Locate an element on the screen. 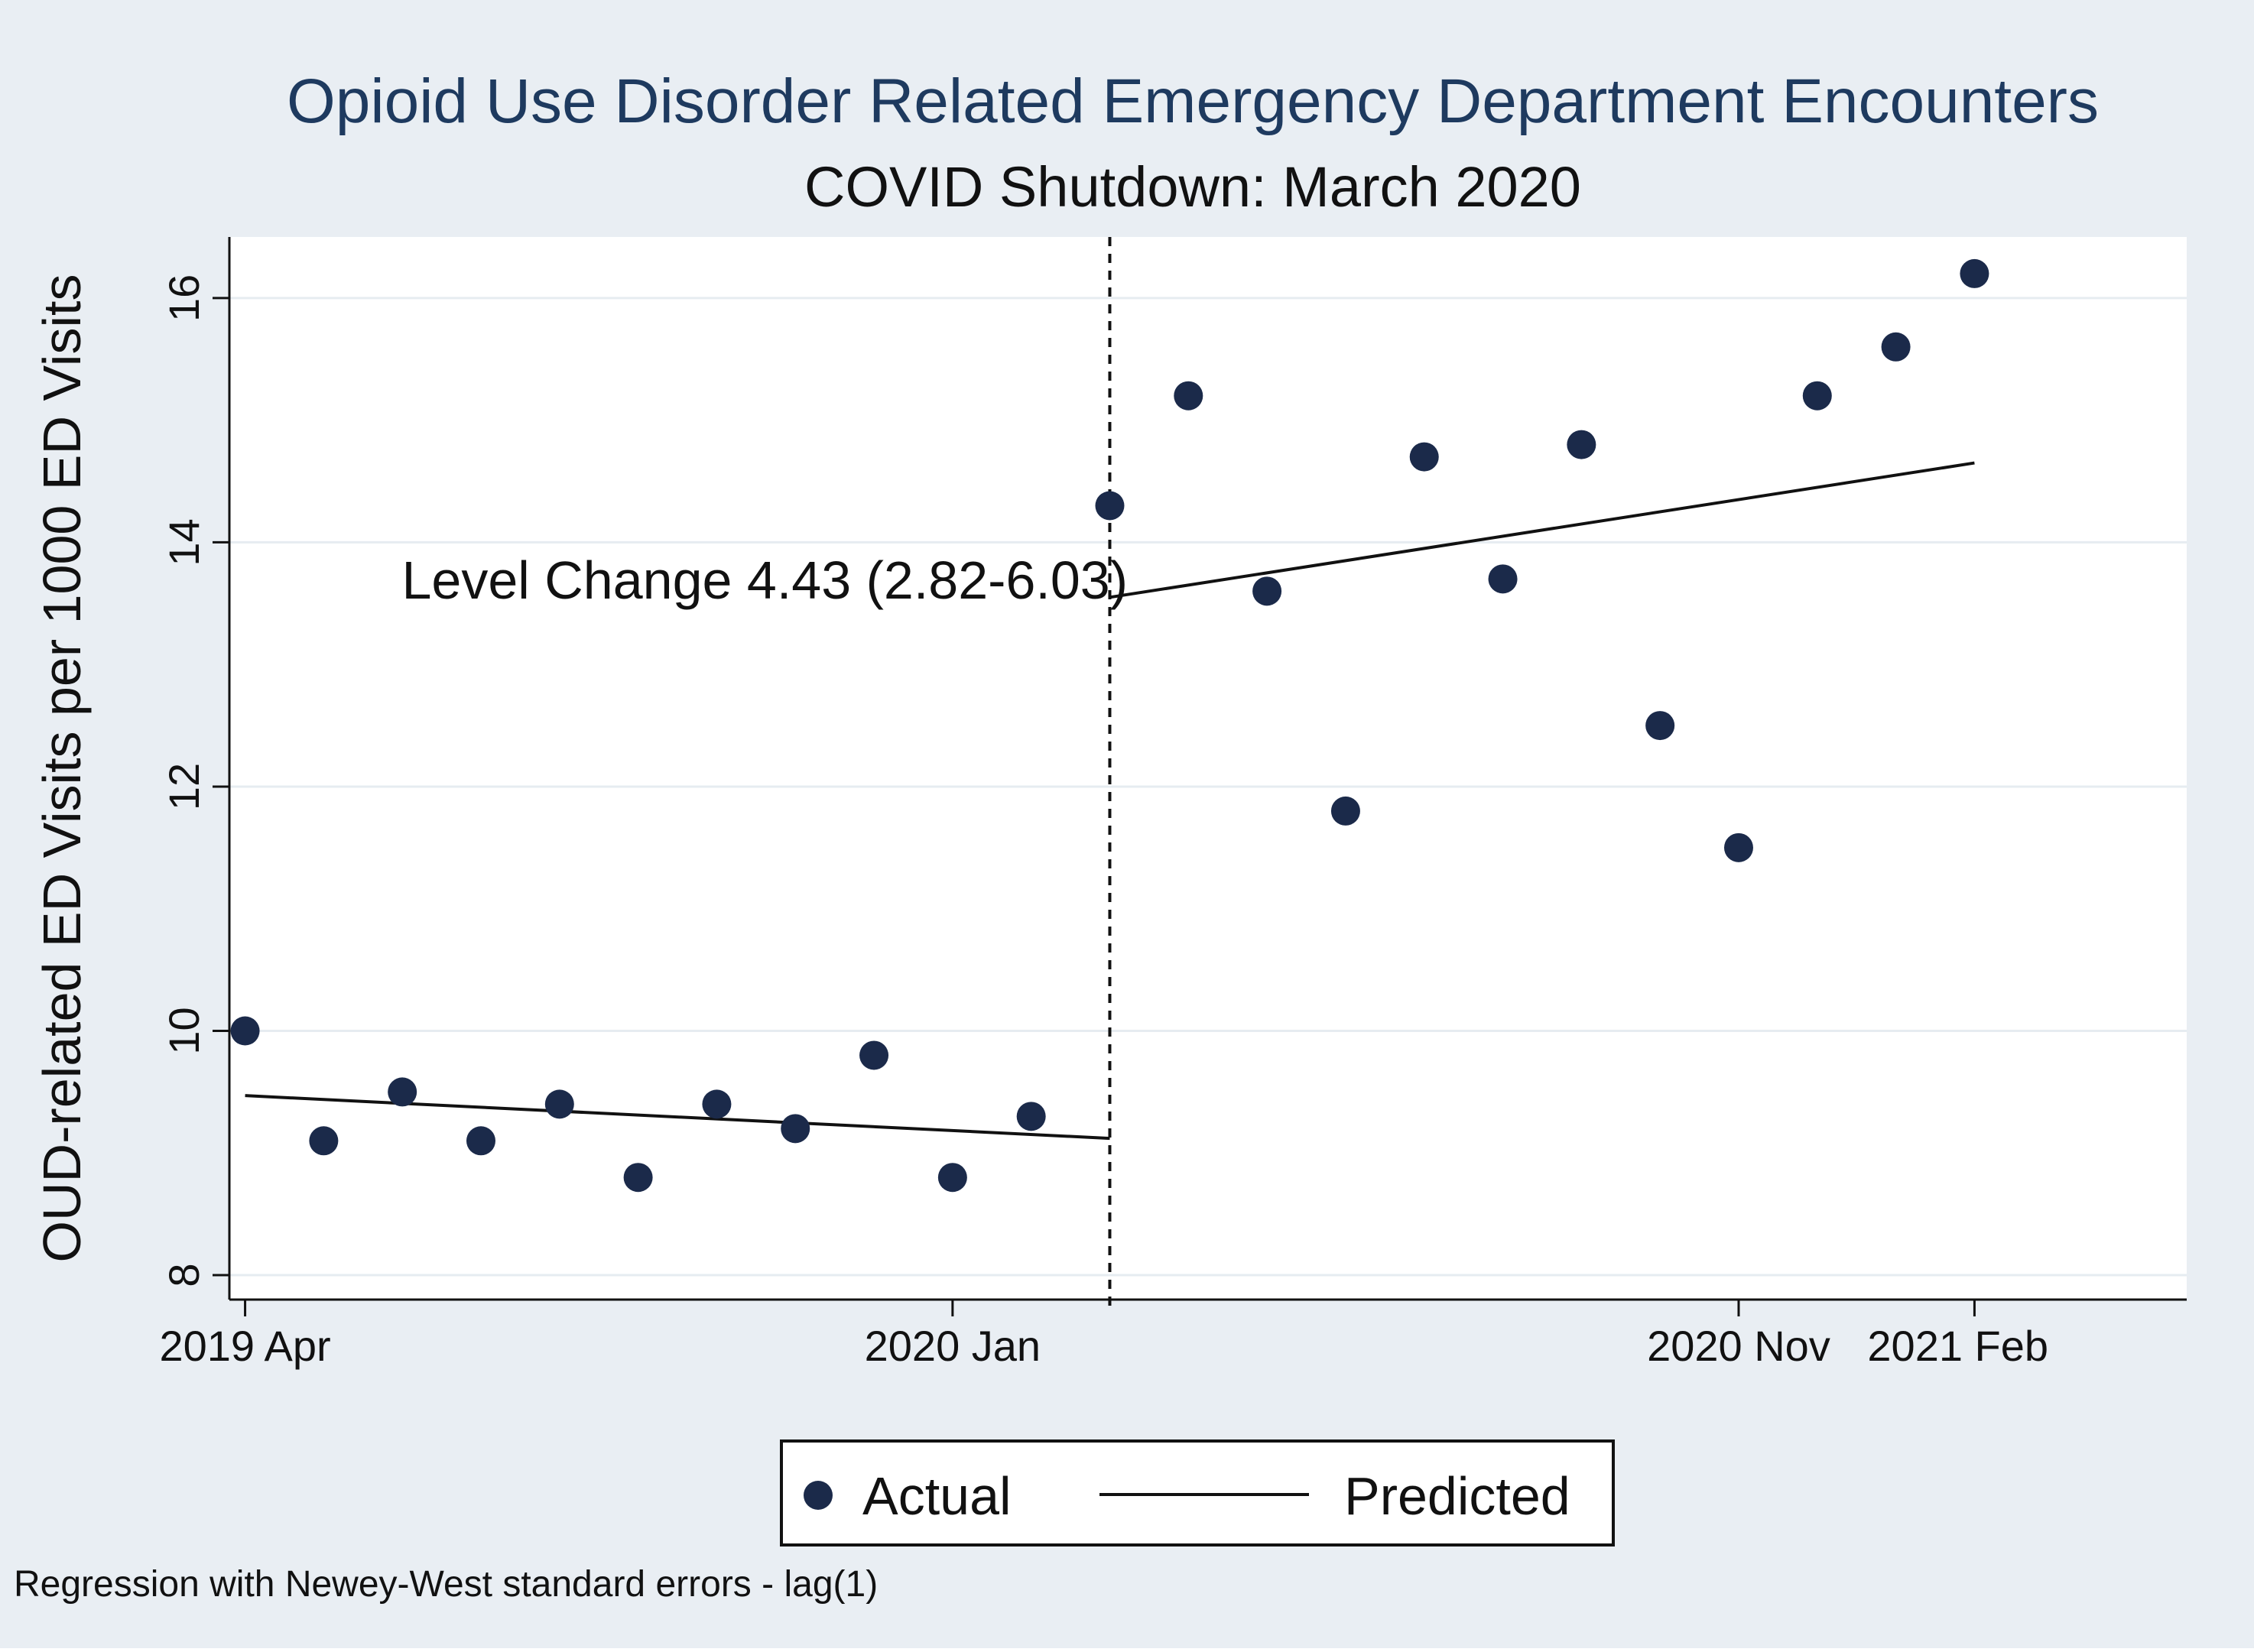  x-tick-label-2: 2020 Nov is located at coordinates (1738, 1346).